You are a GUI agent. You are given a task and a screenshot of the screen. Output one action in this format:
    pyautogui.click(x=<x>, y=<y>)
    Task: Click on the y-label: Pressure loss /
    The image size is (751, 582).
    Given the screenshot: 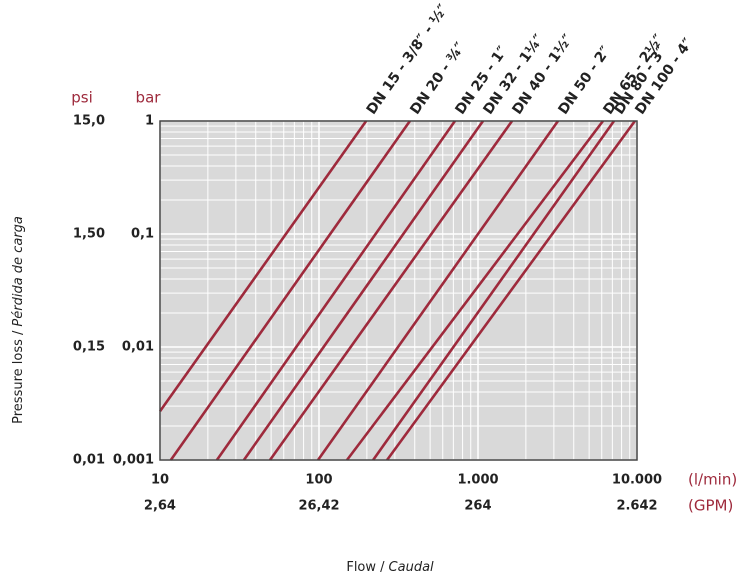 What is the action you would take?
    pyautogui.click(x=18, y=377)
    